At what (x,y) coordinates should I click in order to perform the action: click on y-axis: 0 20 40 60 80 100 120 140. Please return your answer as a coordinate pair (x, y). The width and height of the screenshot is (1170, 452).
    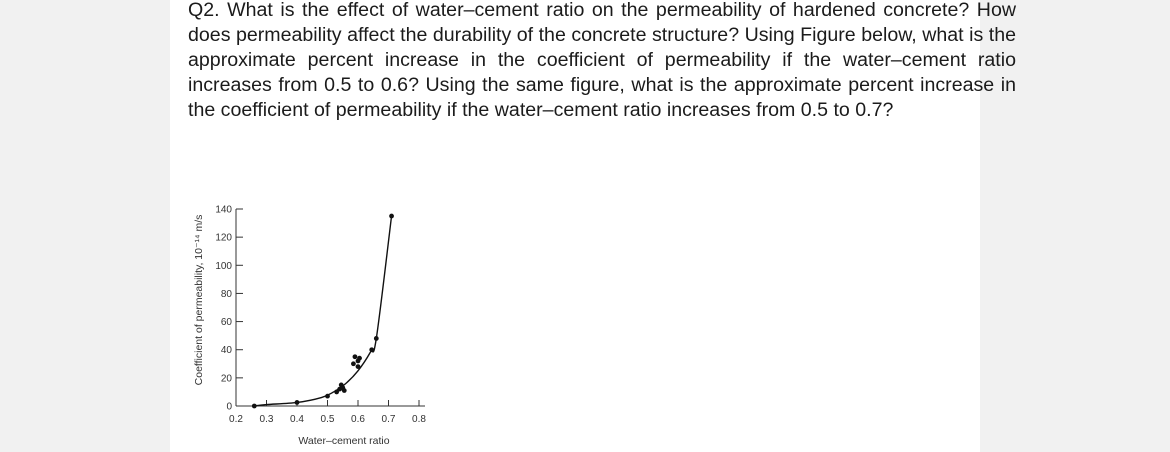
    Looking at the image, I should click on (229, 309).